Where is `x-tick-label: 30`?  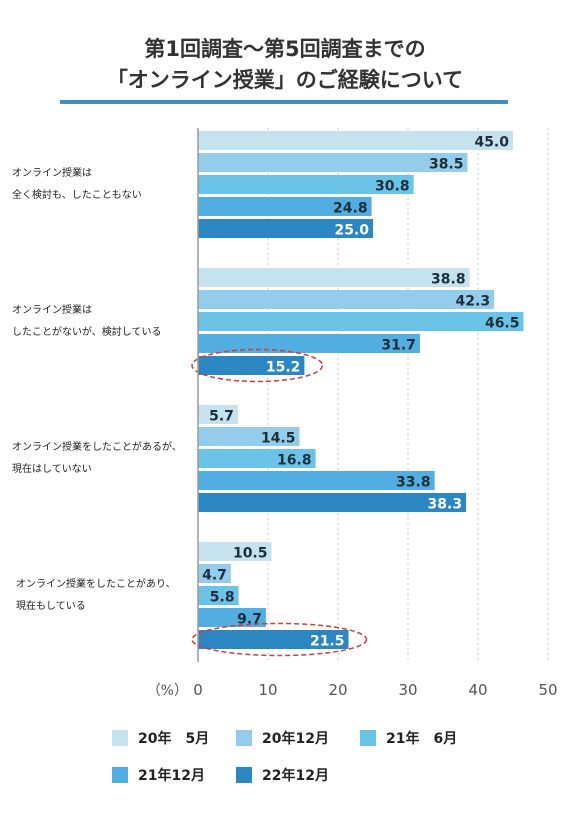 x-tick-label: 30 is located at coordinates (407, 690).